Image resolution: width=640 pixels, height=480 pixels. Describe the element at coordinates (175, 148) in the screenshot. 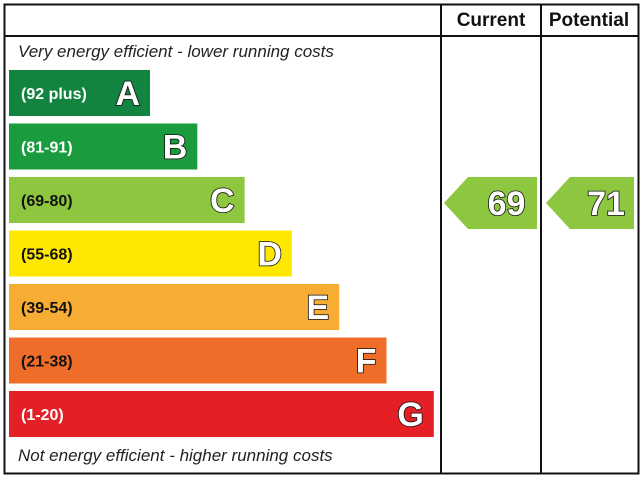

I see `band-b-letter: B` at that location.